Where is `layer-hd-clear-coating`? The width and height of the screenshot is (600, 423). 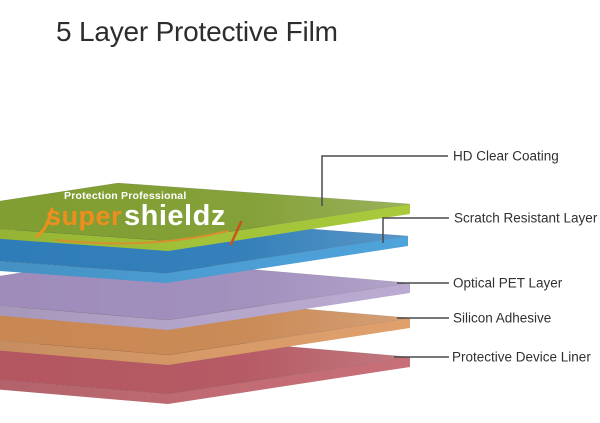
layer-hd-clear-coating is located at coordinates (205, 216).